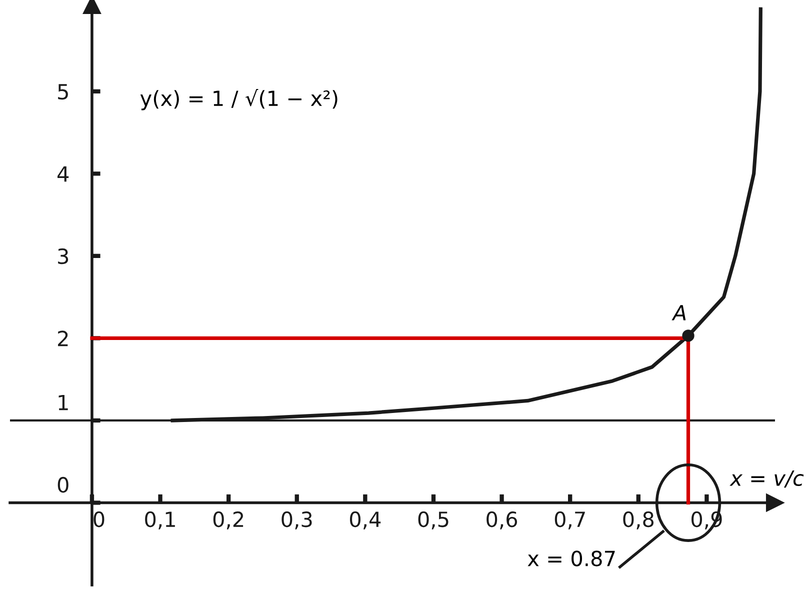 The height and width of the screenshot is (594, 808). What do you see at coordinates (638, 520) in the screenshot?
I see `x-tick-label: 0,8` at bounding box center [638, 520].